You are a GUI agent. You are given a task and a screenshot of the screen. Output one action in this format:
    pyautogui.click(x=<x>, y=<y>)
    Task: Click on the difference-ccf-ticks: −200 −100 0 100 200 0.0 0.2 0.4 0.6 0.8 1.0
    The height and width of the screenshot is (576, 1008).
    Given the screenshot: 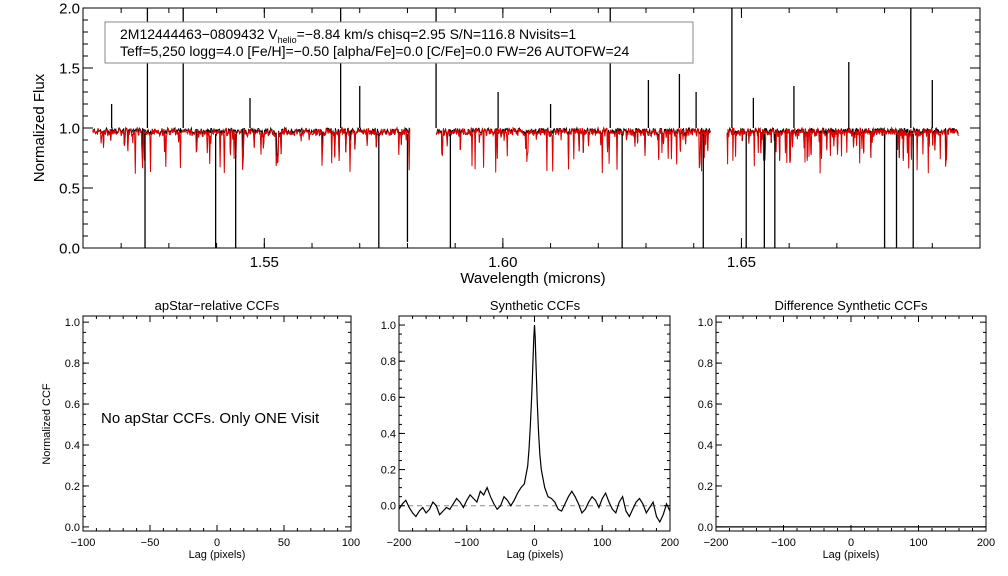 What is the action you would take?
    pyautogui.click(x=846, y=432)
    